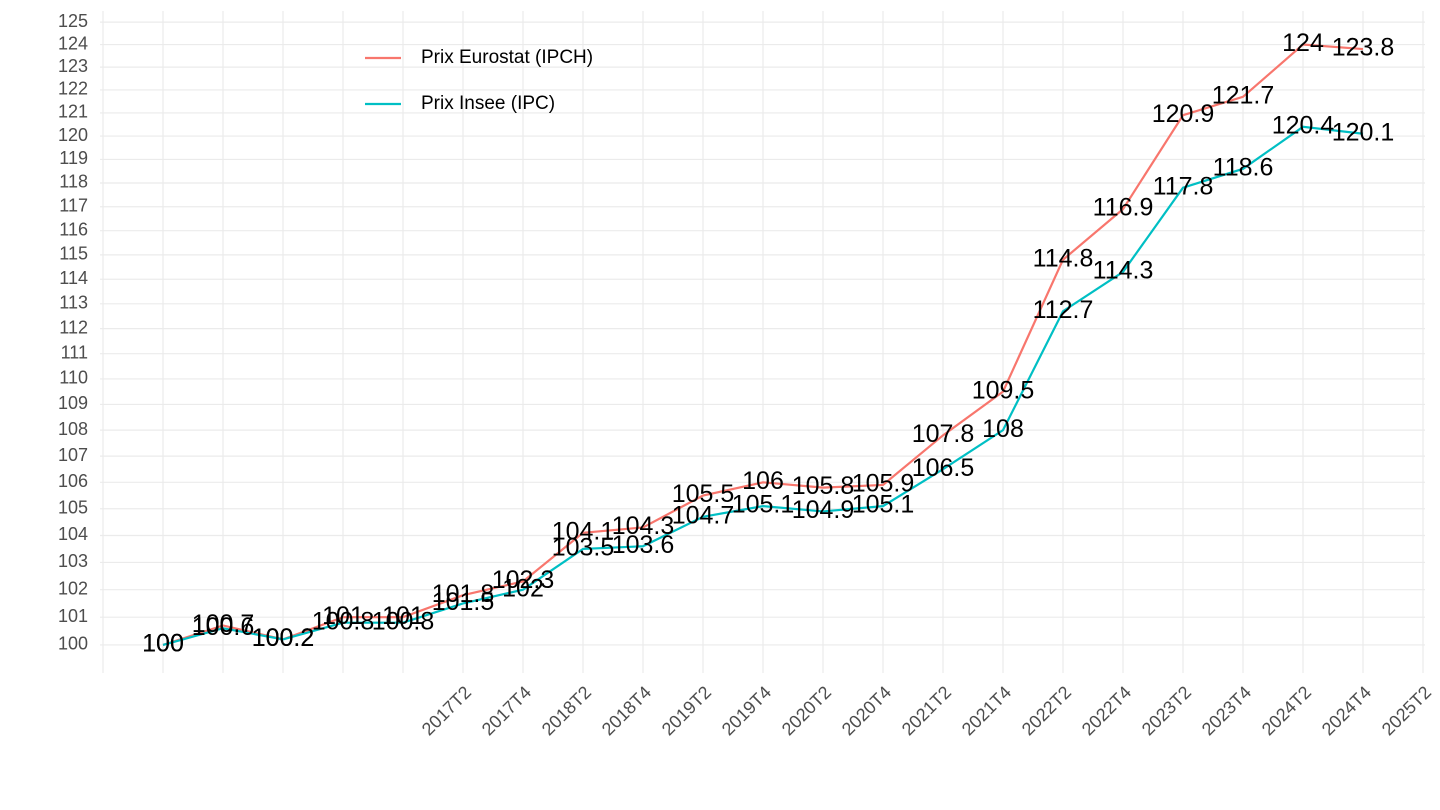 The image size is (1440, 810). What do you see at coordinates (73, 303) in the screenshot?
I see `y-tick-label: 113` at bounding box center [73, 303].